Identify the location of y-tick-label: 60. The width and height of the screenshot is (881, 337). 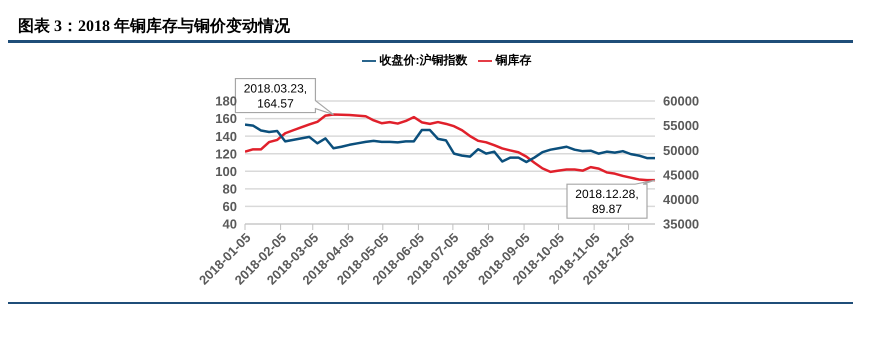
(229, 206).